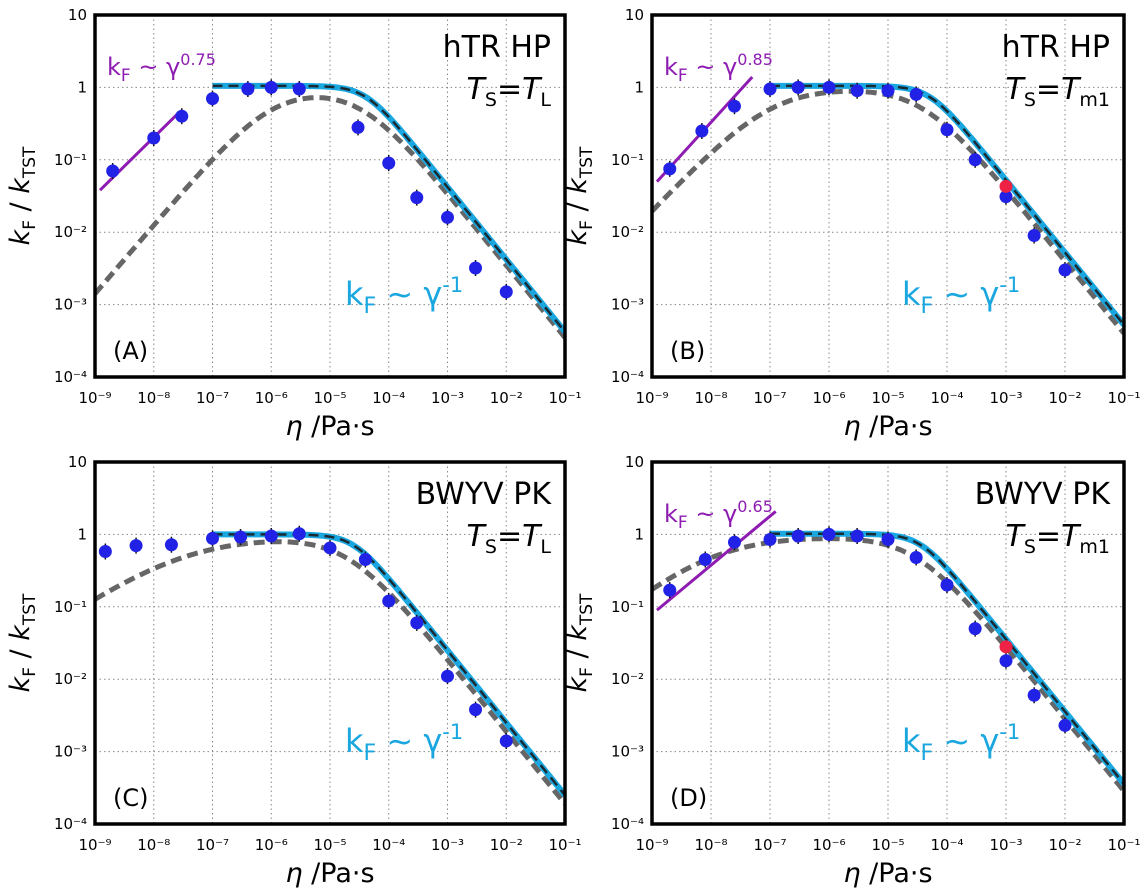 Image resolution: width=1144 pixels, height=893 pixels. What do you see at coordinates (138, 152) in the screenshot?
I see `power-law-low-line` at bounding box center [138, 152].